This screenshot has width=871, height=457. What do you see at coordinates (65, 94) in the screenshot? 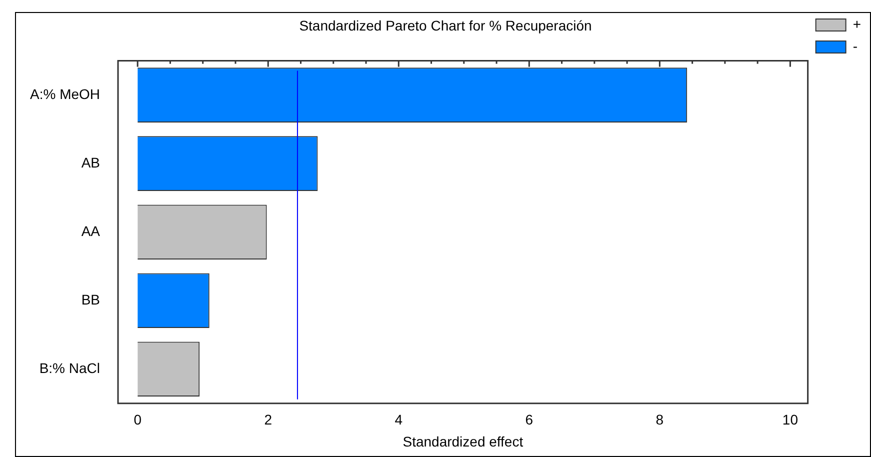
I see `y-tick-label: A:% MeOH` at bounding box center [65, 94].